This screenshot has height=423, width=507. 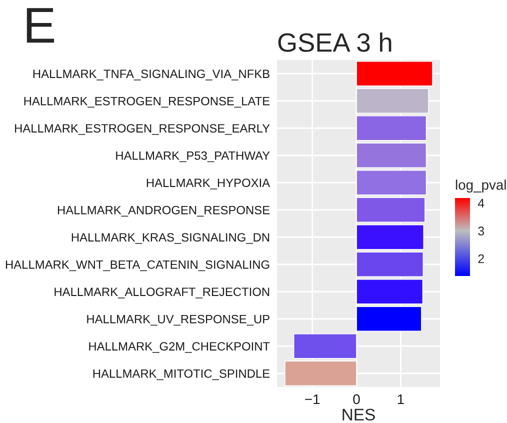 What do you see at coordinates (481, 203) in the screenshot?
I see `color-bar-label: 4` at bounding box center [481, 203].